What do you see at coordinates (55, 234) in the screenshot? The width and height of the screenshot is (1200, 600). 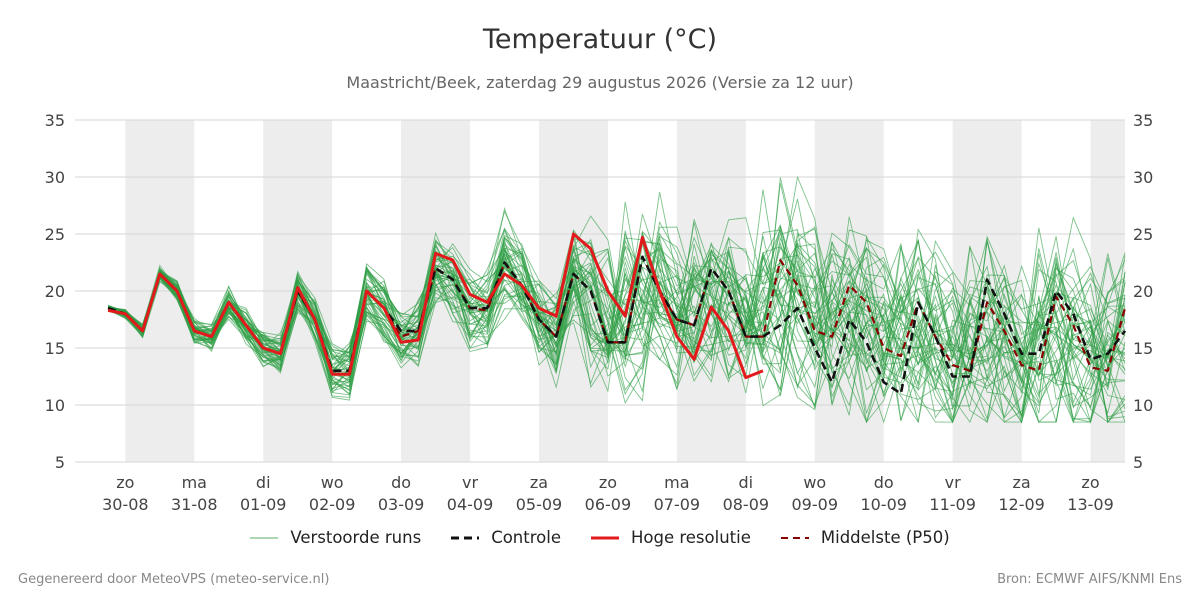 I see `y-tick-label-left: 25` at bounding box center [55, 234].